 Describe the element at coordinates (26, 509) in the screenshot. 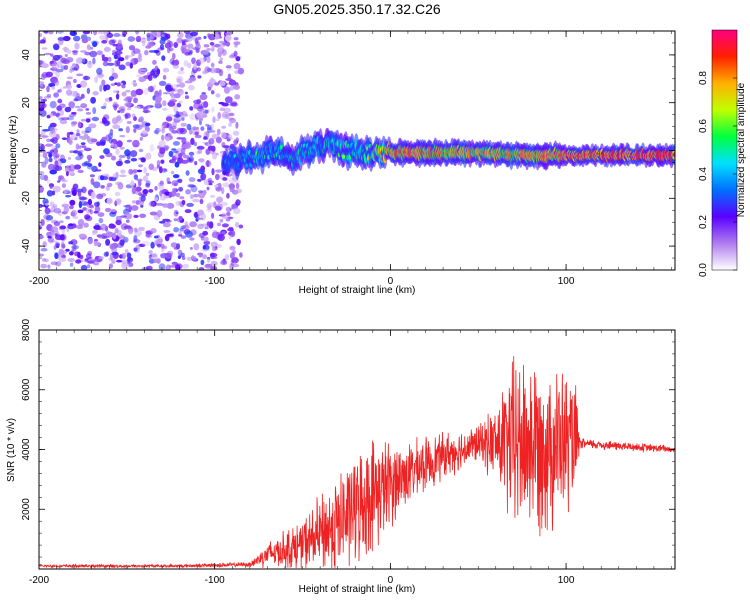

I see `y-tick-label: 2000` at that location.